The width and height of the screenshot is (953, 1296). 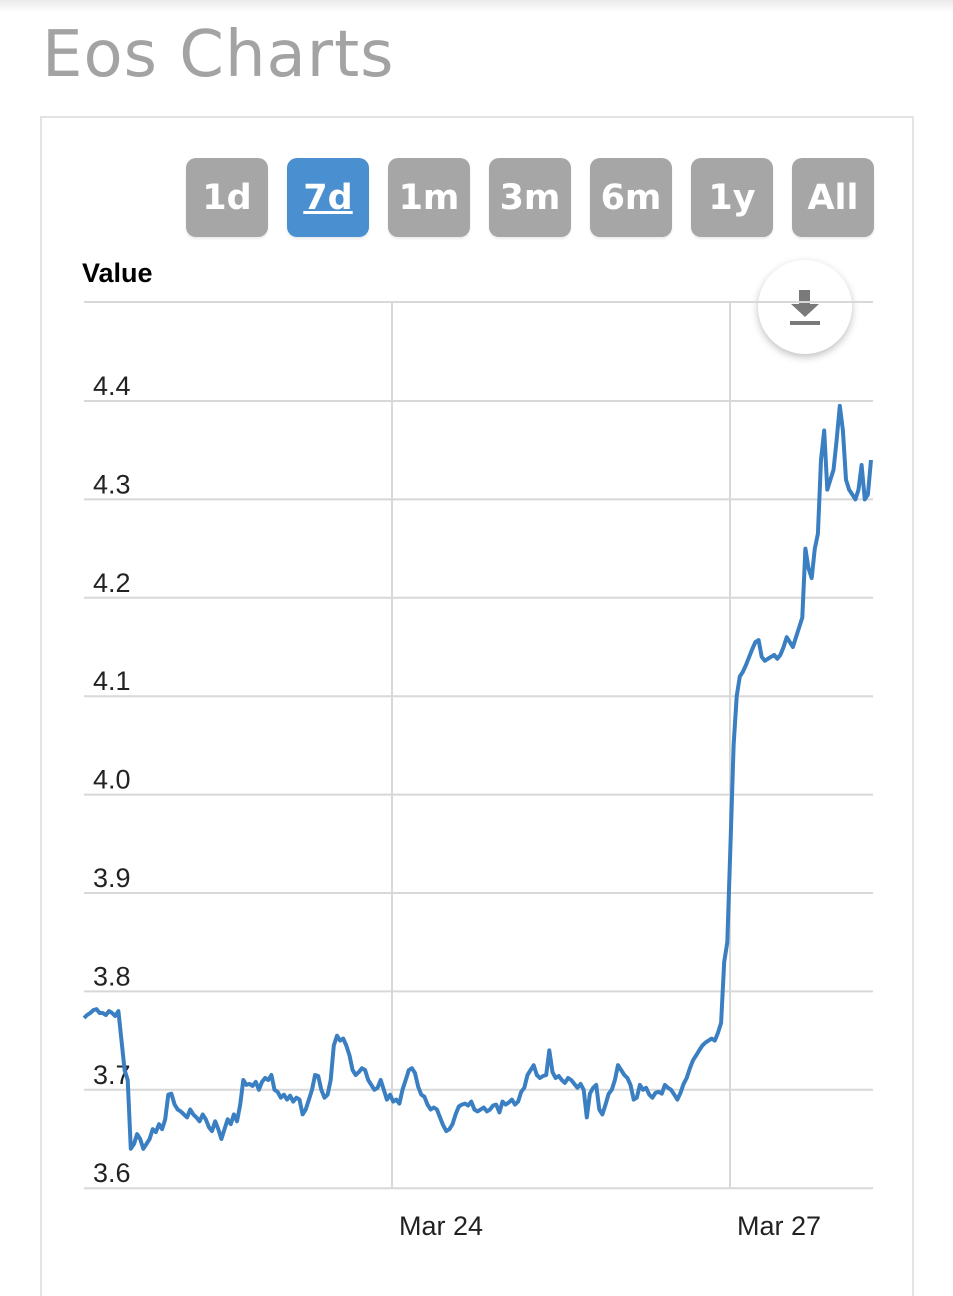 What do you see at coordinates (429, 197) in the screenshot?
I see `range-button-1m: 1m` at bounding box center [429, 197].